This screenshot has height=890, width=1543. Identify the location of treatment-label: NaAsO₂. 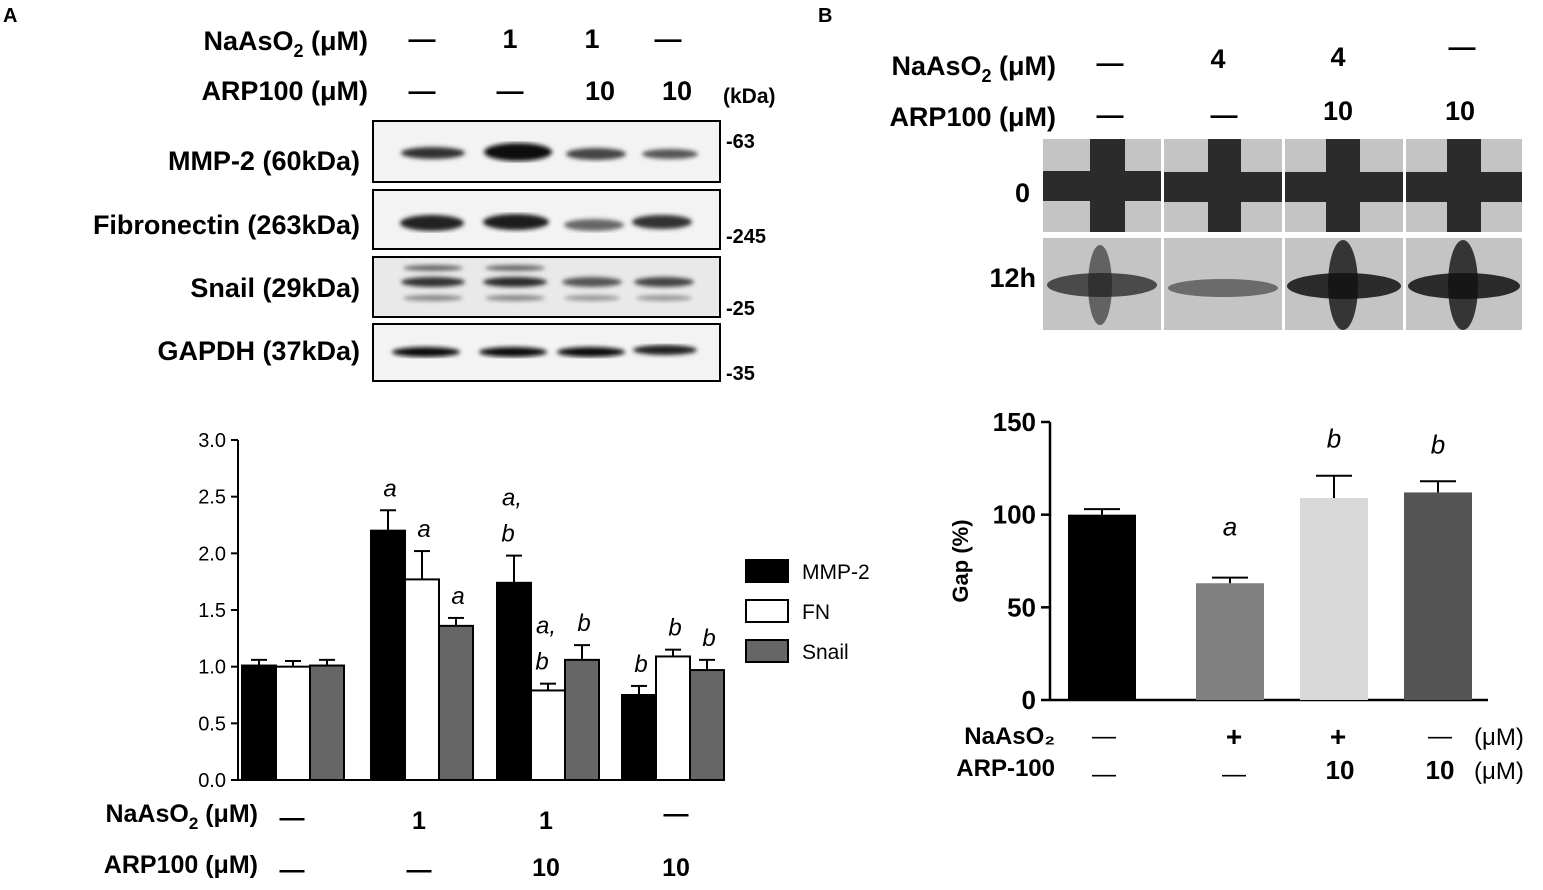
(1009, 736).